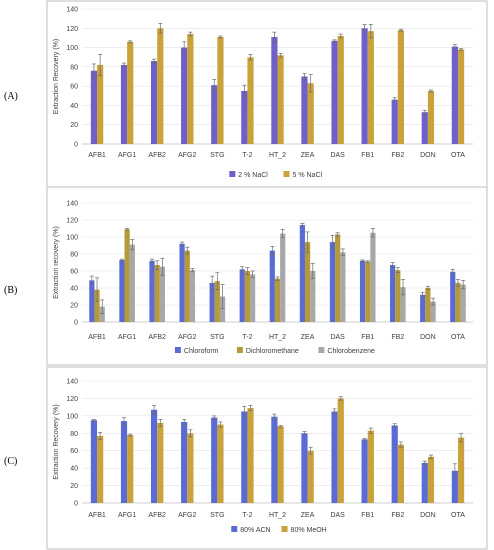 Image resolution: width=494 pixels, height=550 pixels. Describe the element at coordinates (272, 351) in the screenshot. I see `legend-entry: Dichloromethane` at that location.